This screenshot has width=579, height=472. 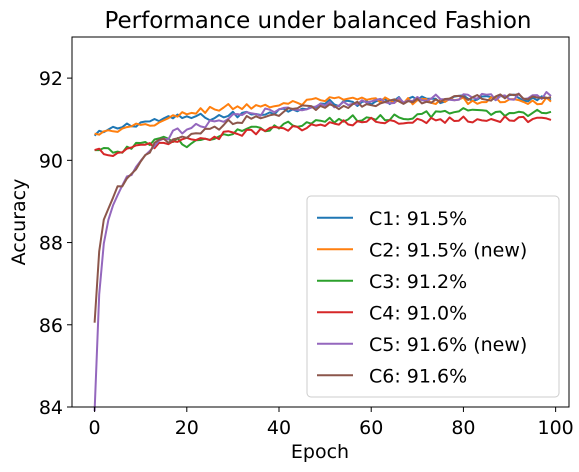 What do you see at coordinates (317, 21) in the screenshot?
I see `chart-title: Performance under balanced Fashion` at bounding box center [317, 21].